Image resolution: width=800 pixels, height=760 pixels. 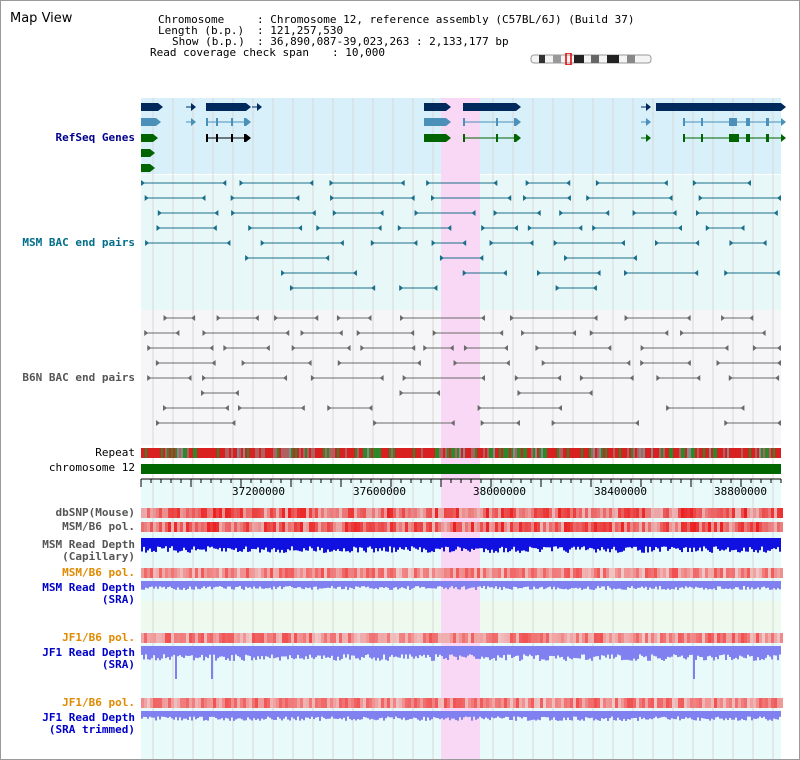 What do you see at coordinates (98, 526) in the screenshot?
I see `track-label-msm-b6-pol: MSM/B6 pol.` at bounding box center [98, 526].